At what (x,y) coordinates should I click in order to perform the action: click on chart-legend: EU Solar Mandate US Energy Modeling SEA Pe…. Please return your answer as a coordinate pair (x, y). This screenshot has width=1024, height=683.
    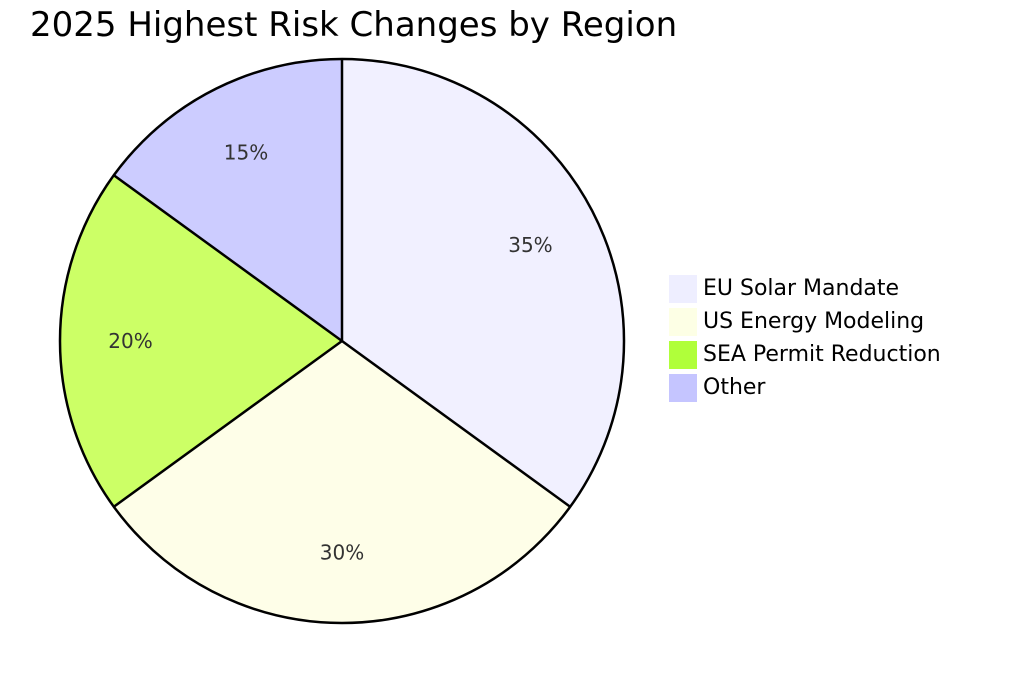
    Looking at the image, I should click on (805, 338).